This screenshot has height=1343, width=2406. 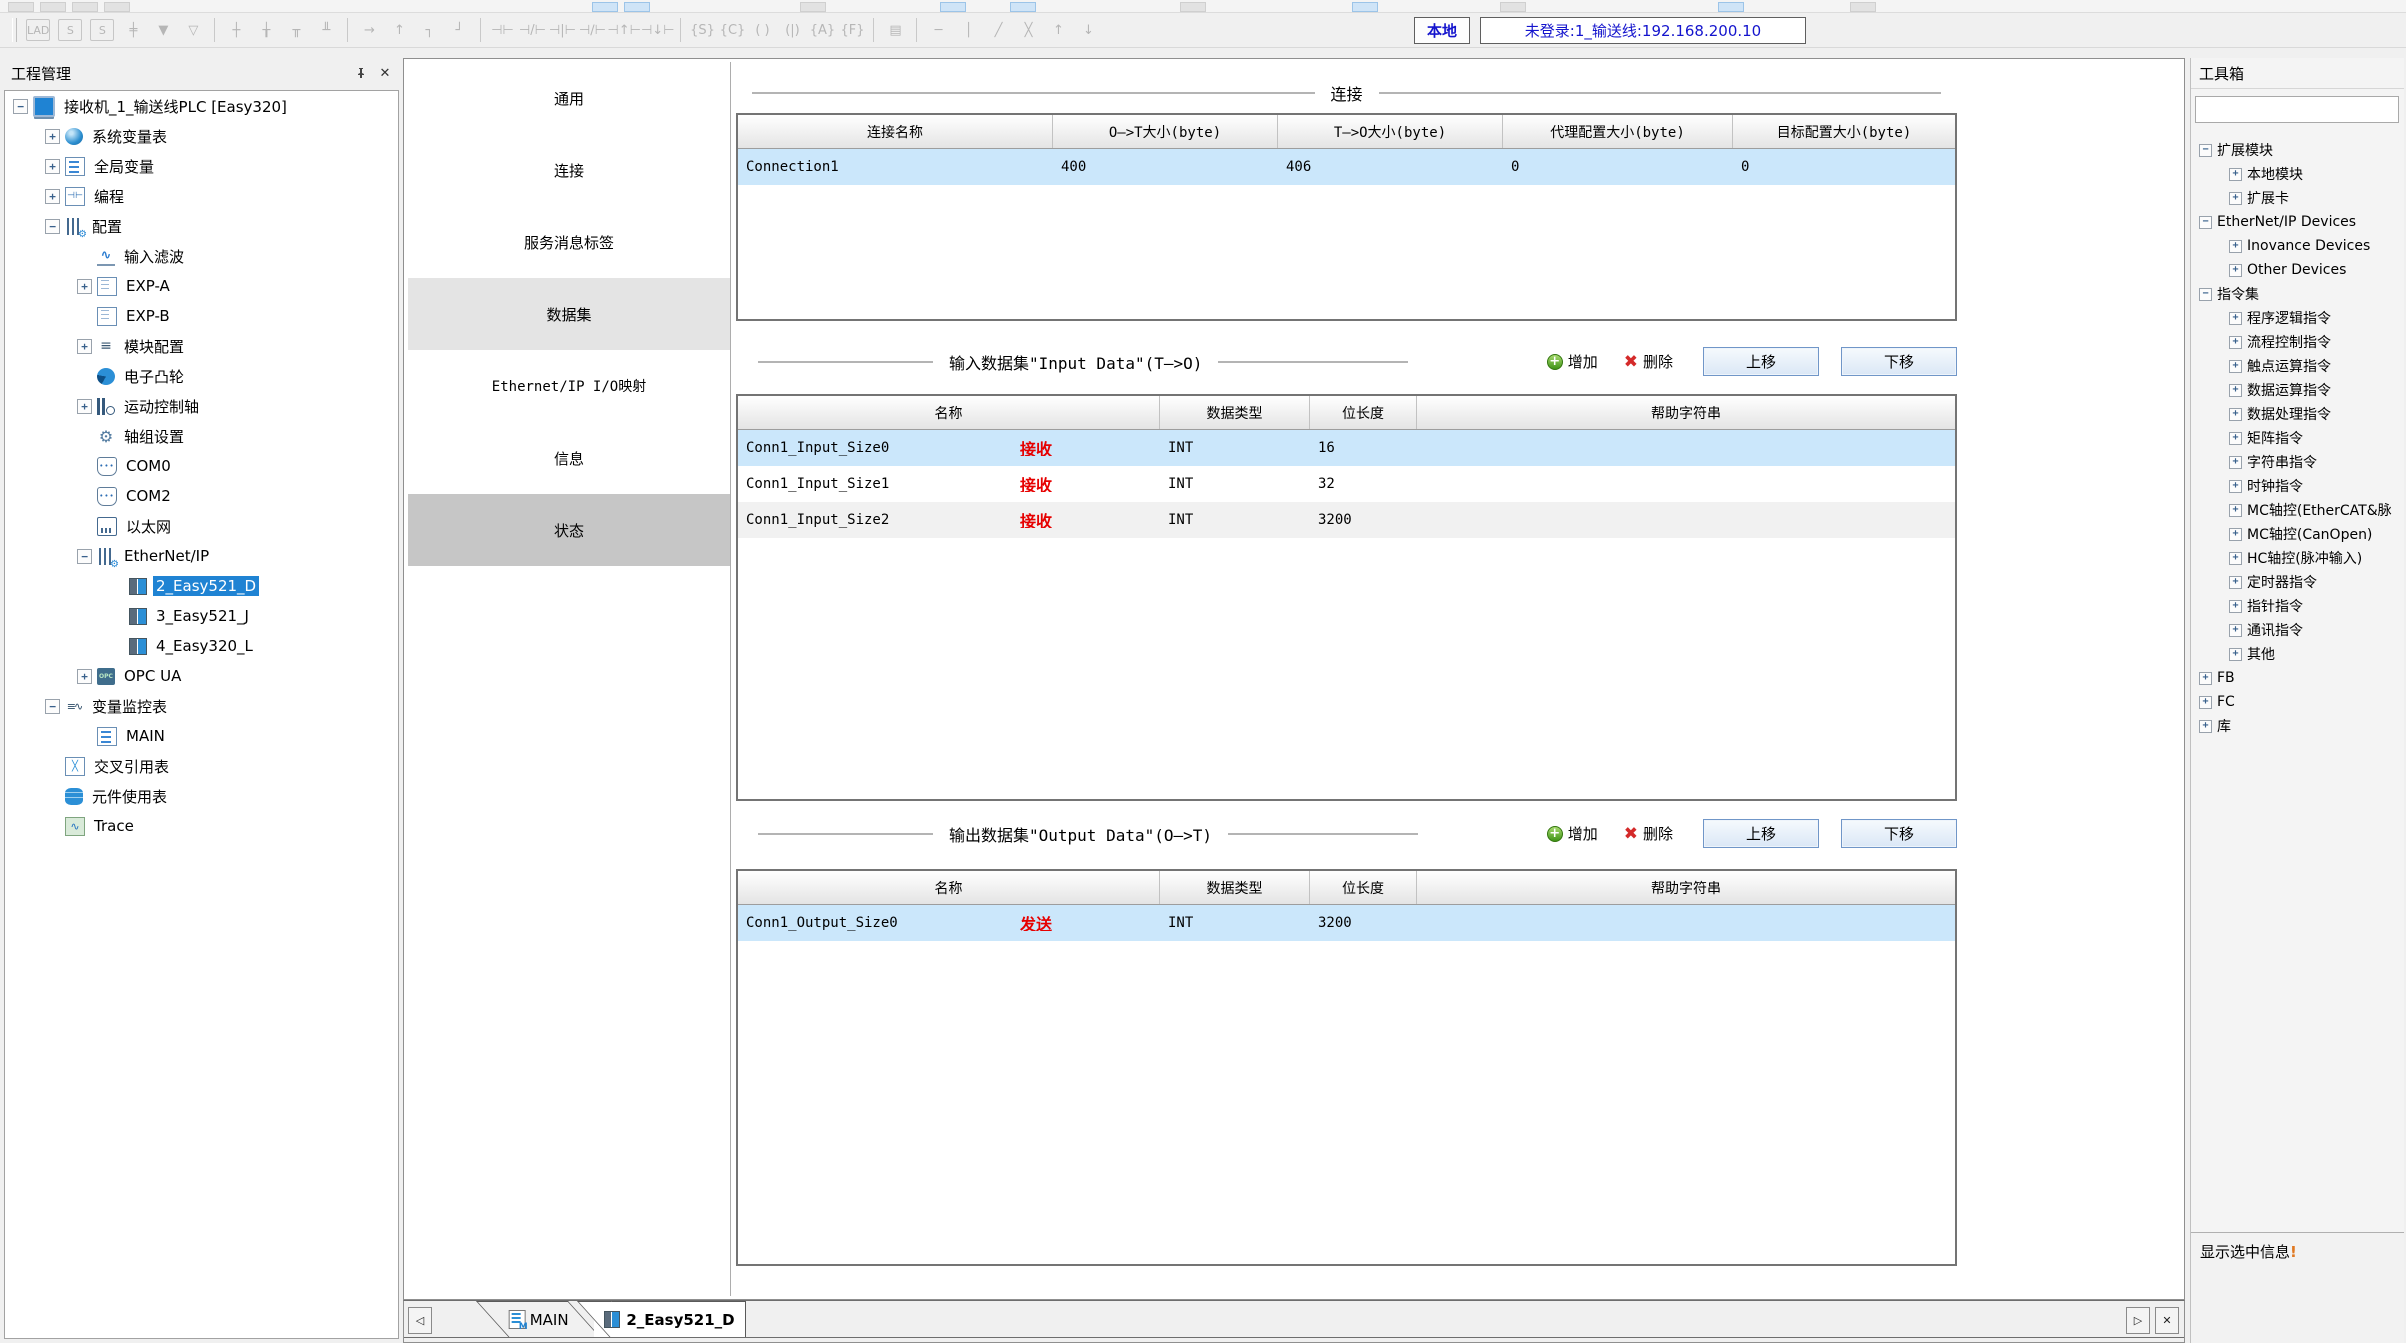 What do you see at coordinates (70, 30) in the screenshot?
I see `sfc-block-icon: S` at bounding box center [70, 30].